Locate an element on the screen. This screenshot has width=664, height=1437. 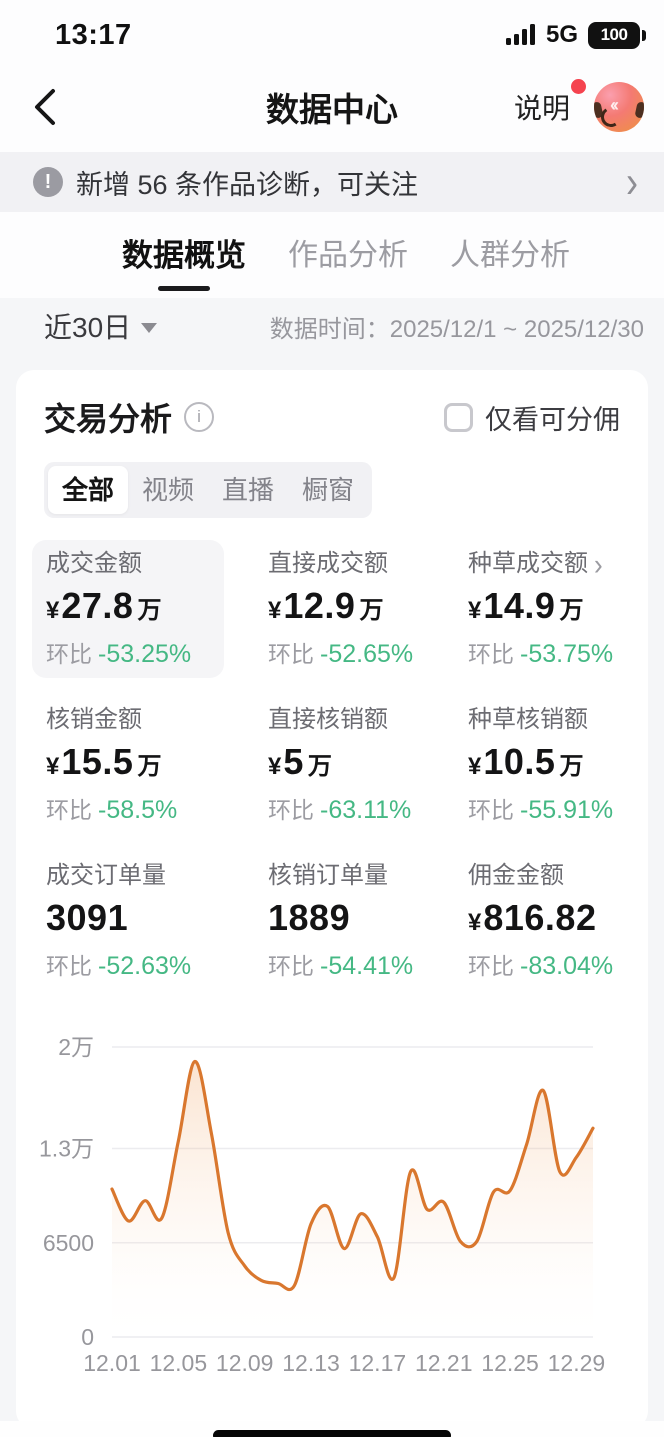
avatar: ‹‹ is located at coordinates (619, 107).